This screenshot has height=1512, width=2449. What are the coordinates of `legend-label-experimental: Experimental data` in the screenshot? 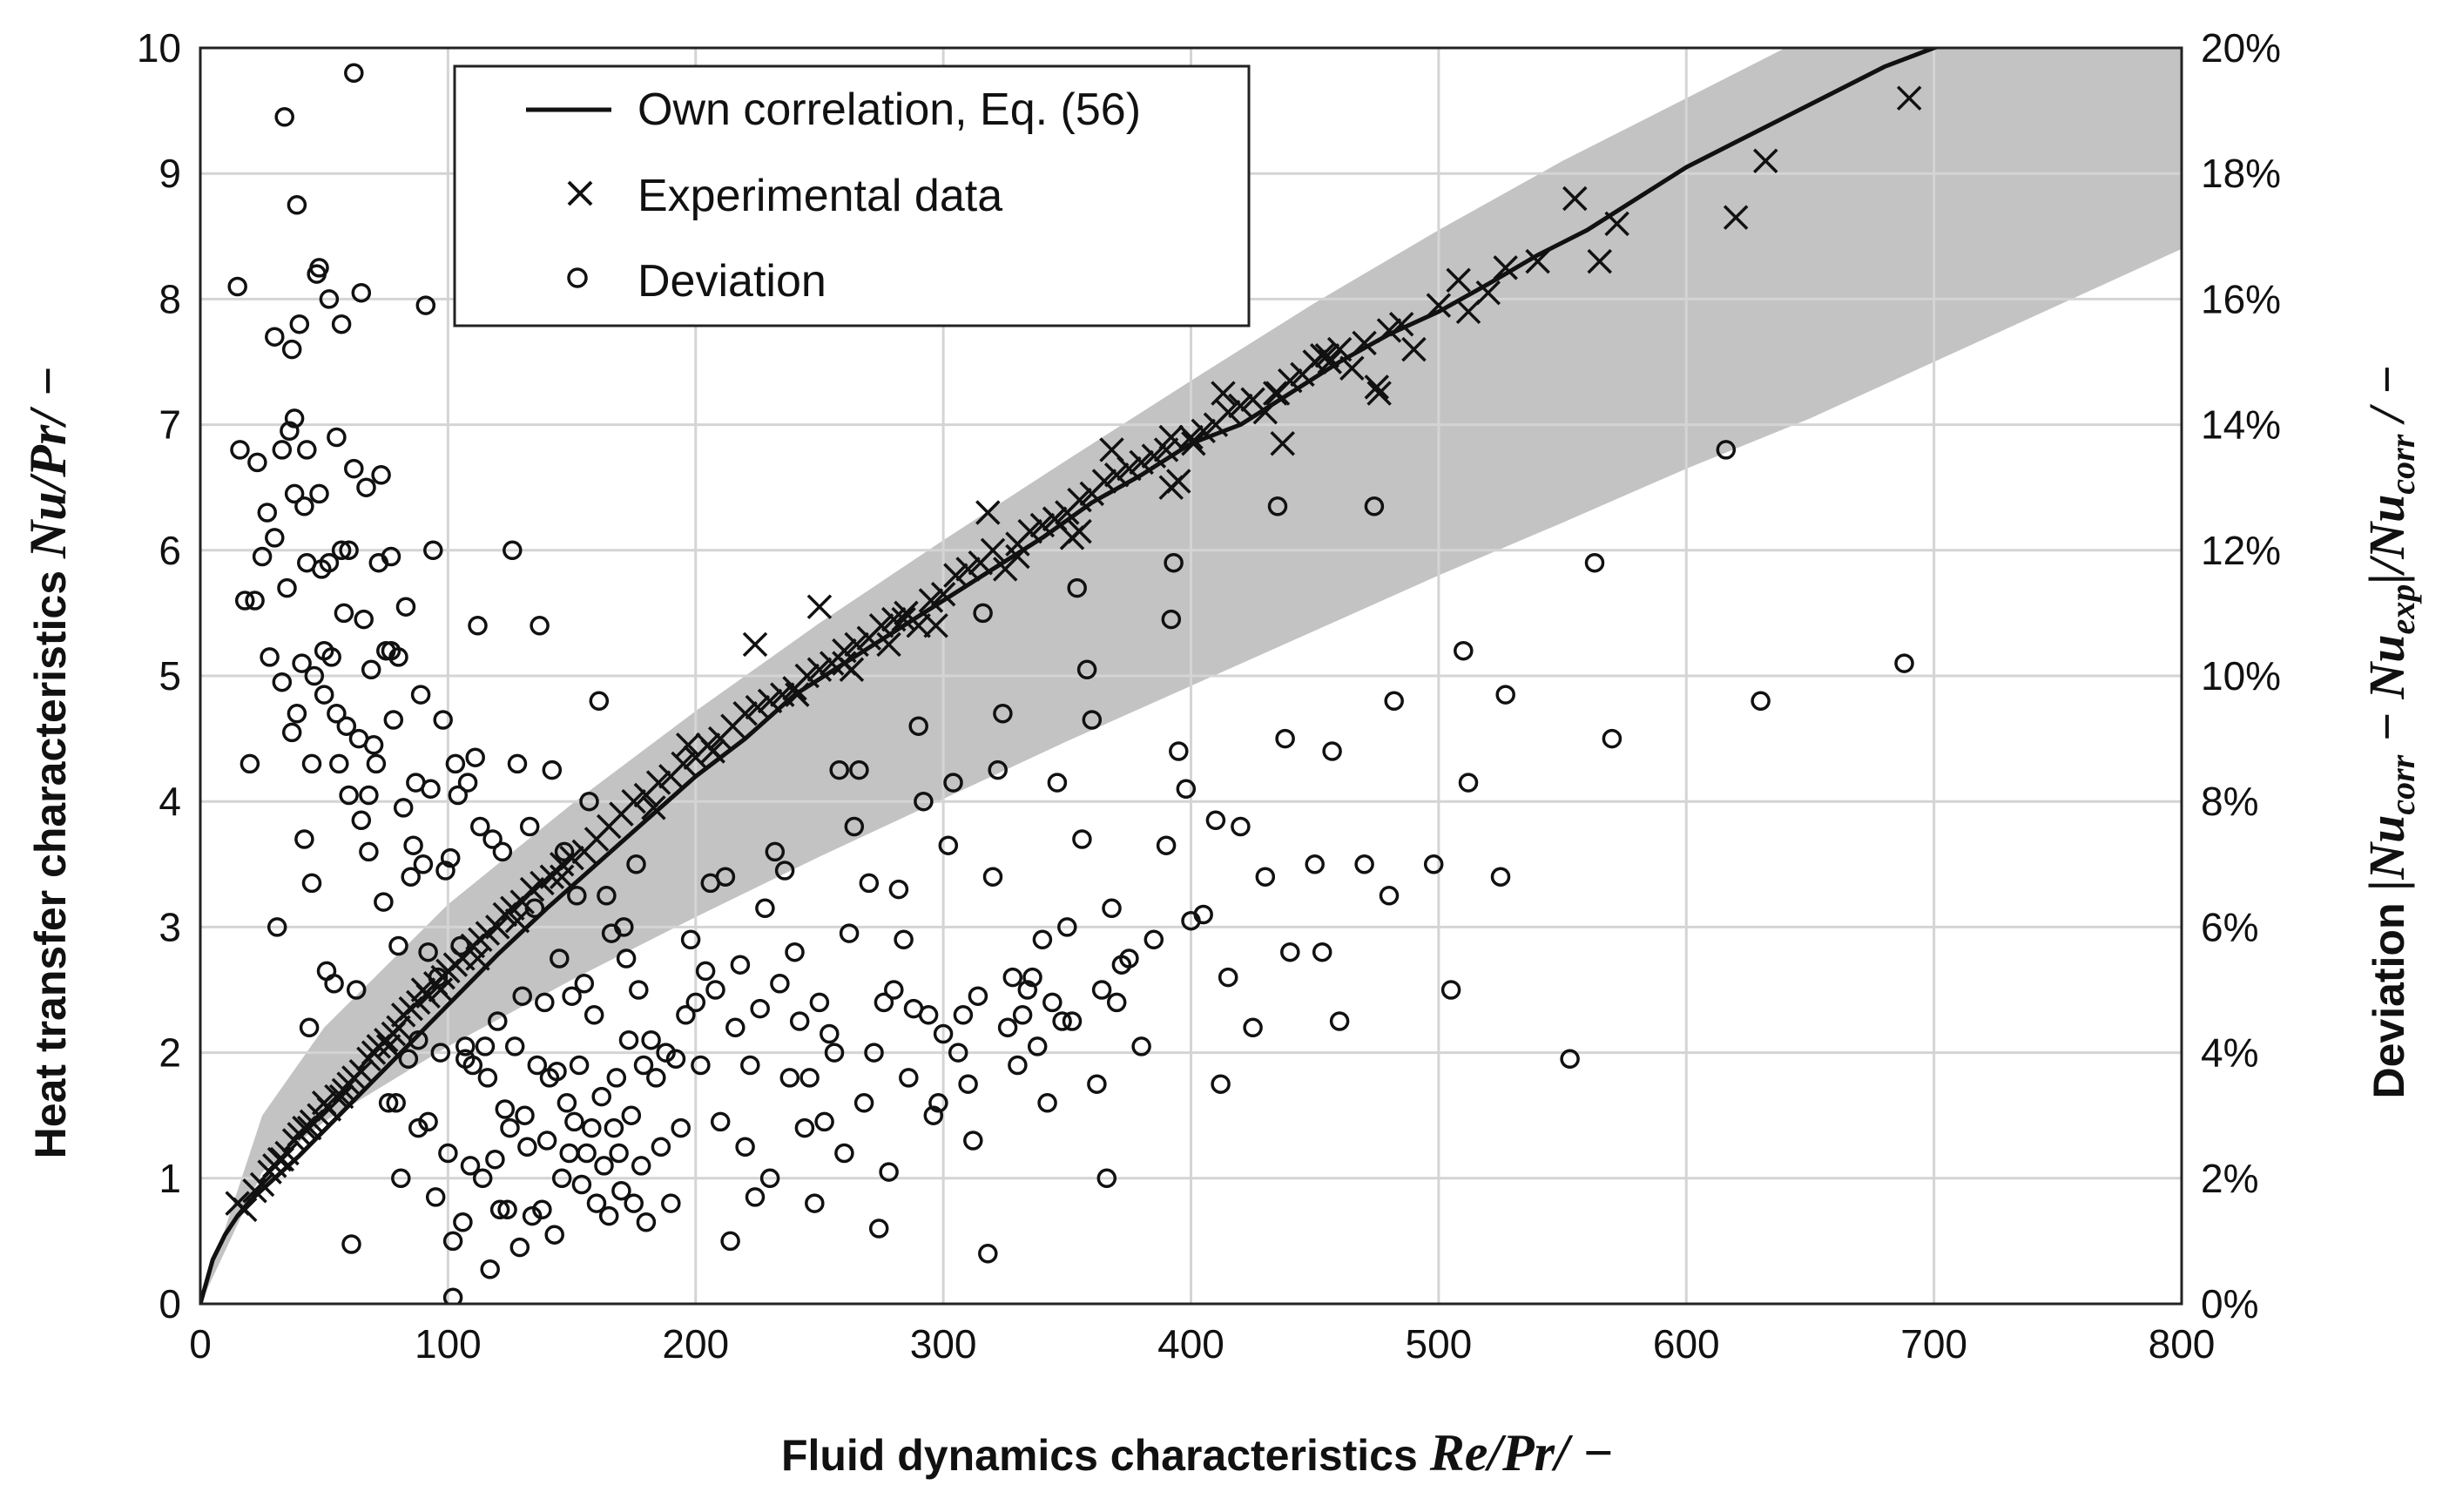 It's located at (820, 196).